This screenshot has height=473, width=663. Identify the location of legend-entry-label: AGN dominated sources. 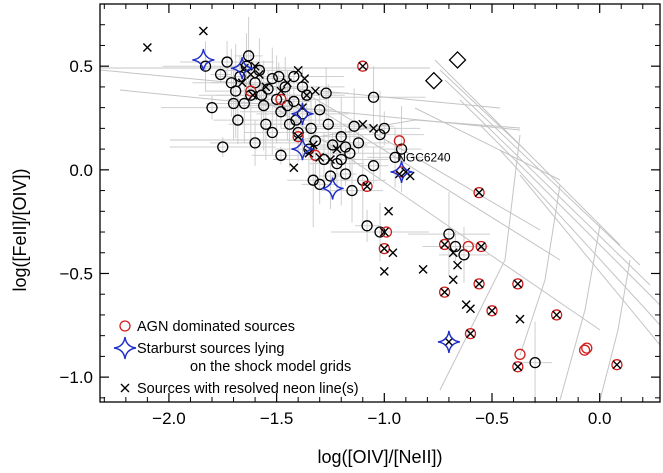
(216, 327).